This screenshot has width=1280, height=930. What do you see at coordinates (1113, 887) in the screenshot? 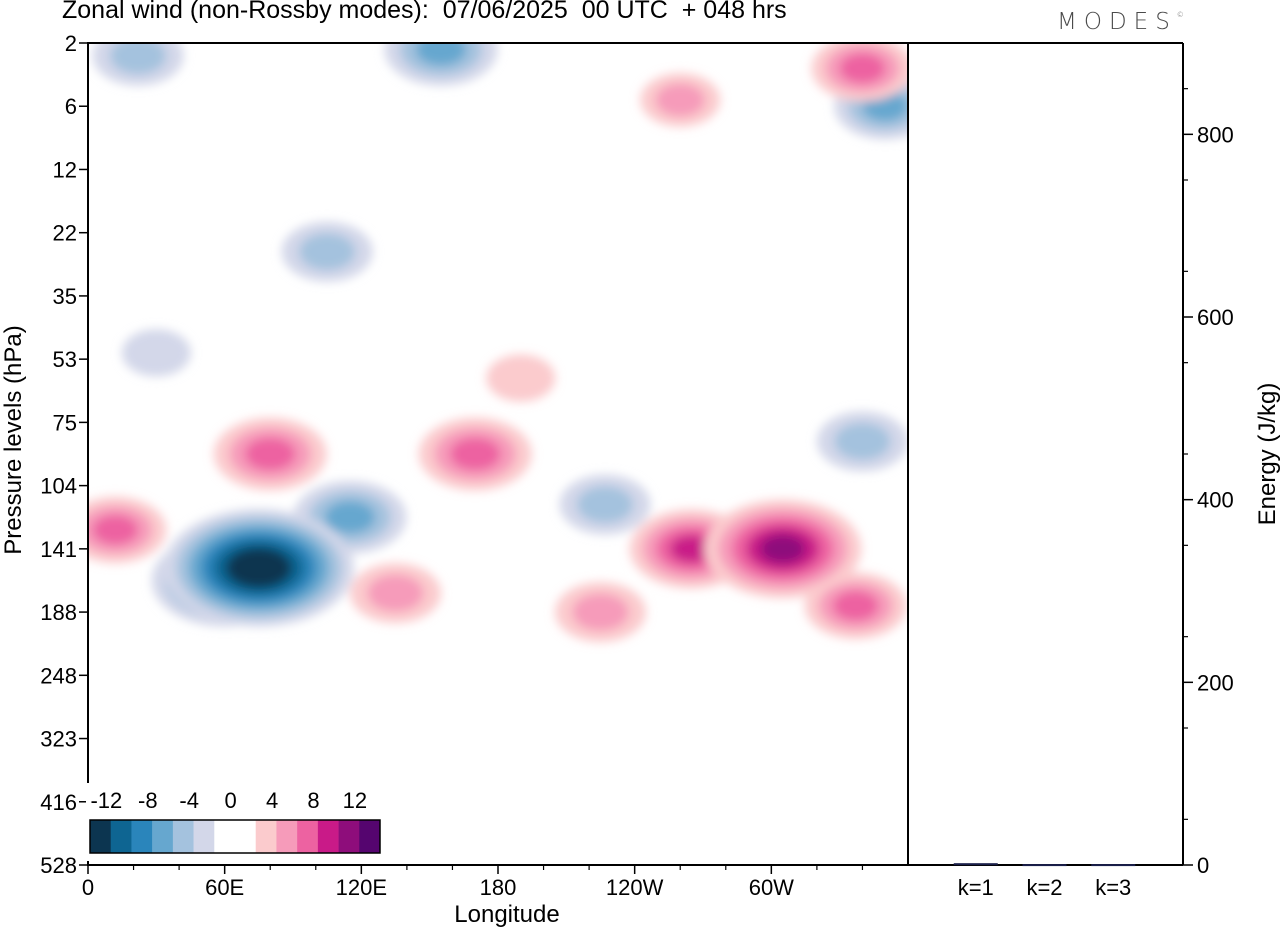
I see `energy-category-label: k=3` at bounding box center [1113, 887].